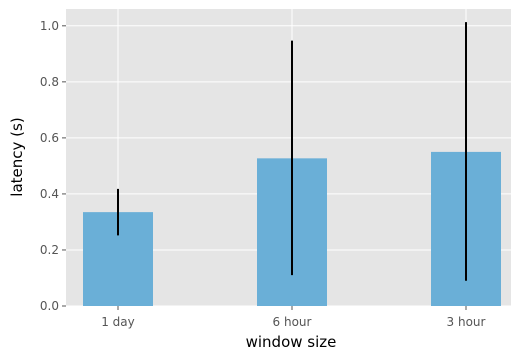  Describe the element at coordinates (292, 322) in the screenshot. I see `x-tick-label: 6 hour` at that location.